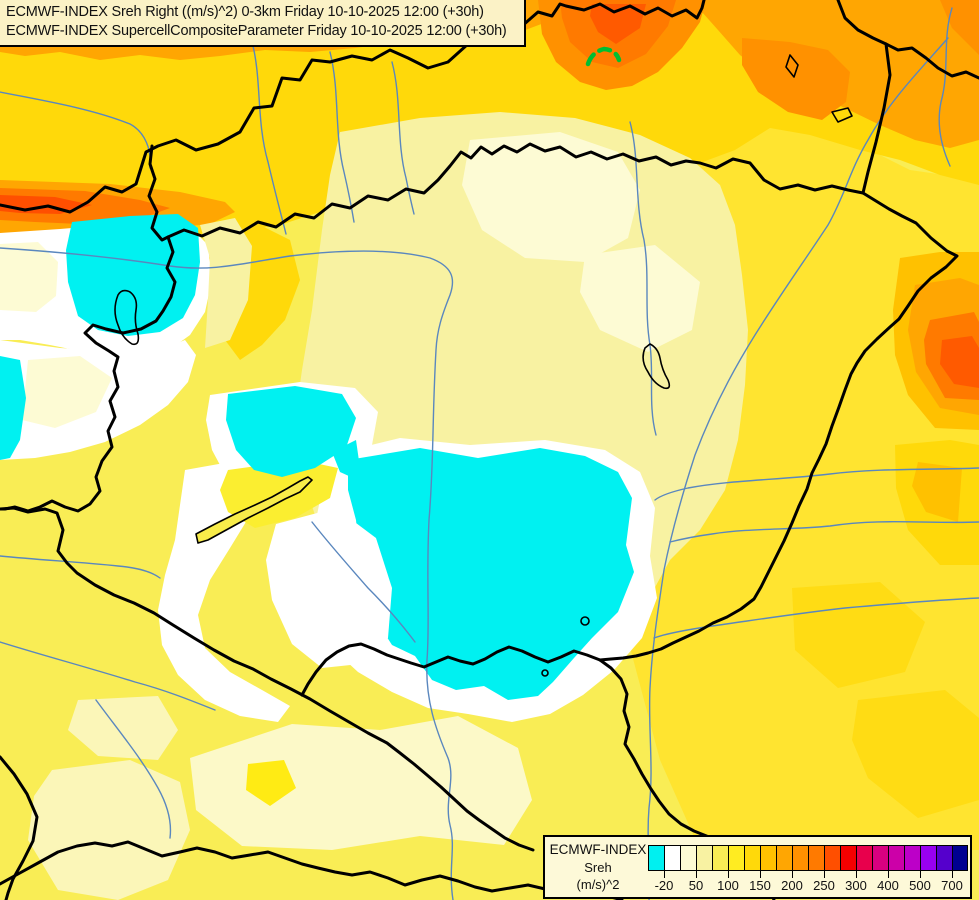 Image resolution: width=979 pixels, height=900 pixels. I want to click on legend-tick-label: -20, so click(664, 885).